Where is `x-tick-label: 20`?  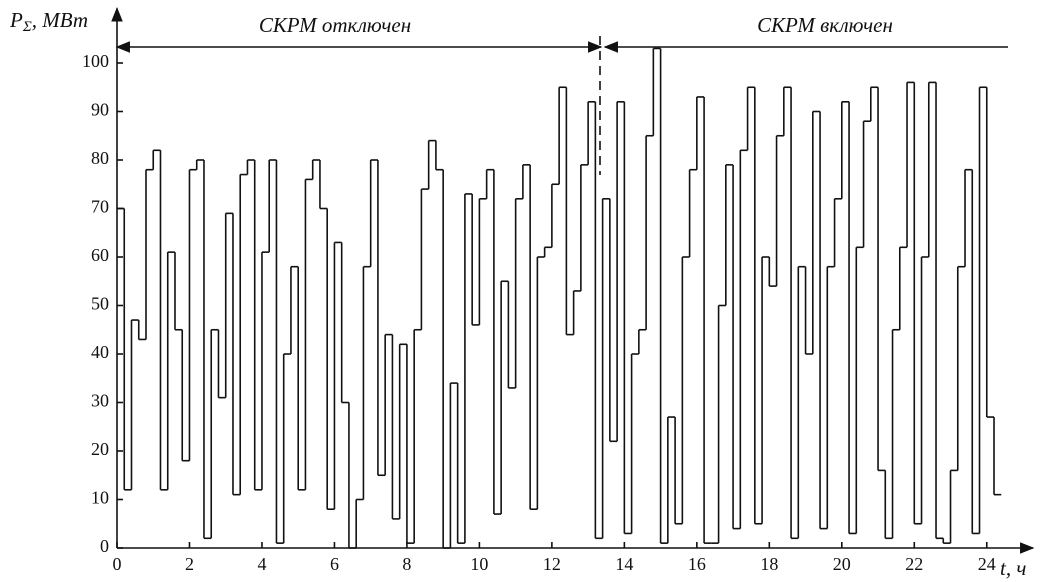 x-tick-label: 20 is located at coordinates (842, 564).